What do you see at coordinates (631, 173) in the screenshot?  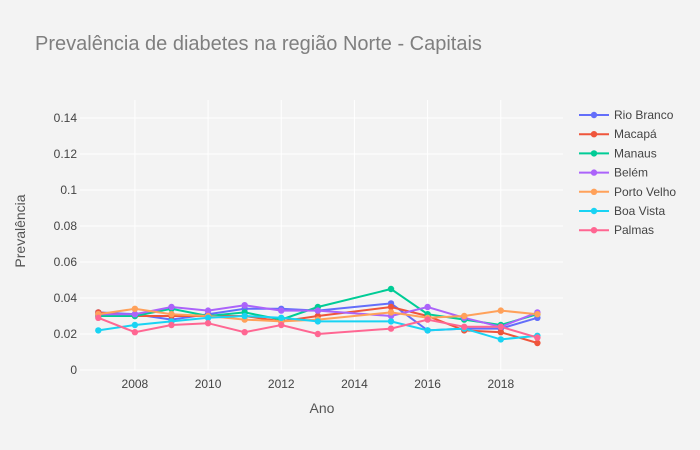 I see `legend-label: Belém` at bounding box center [631, 173].